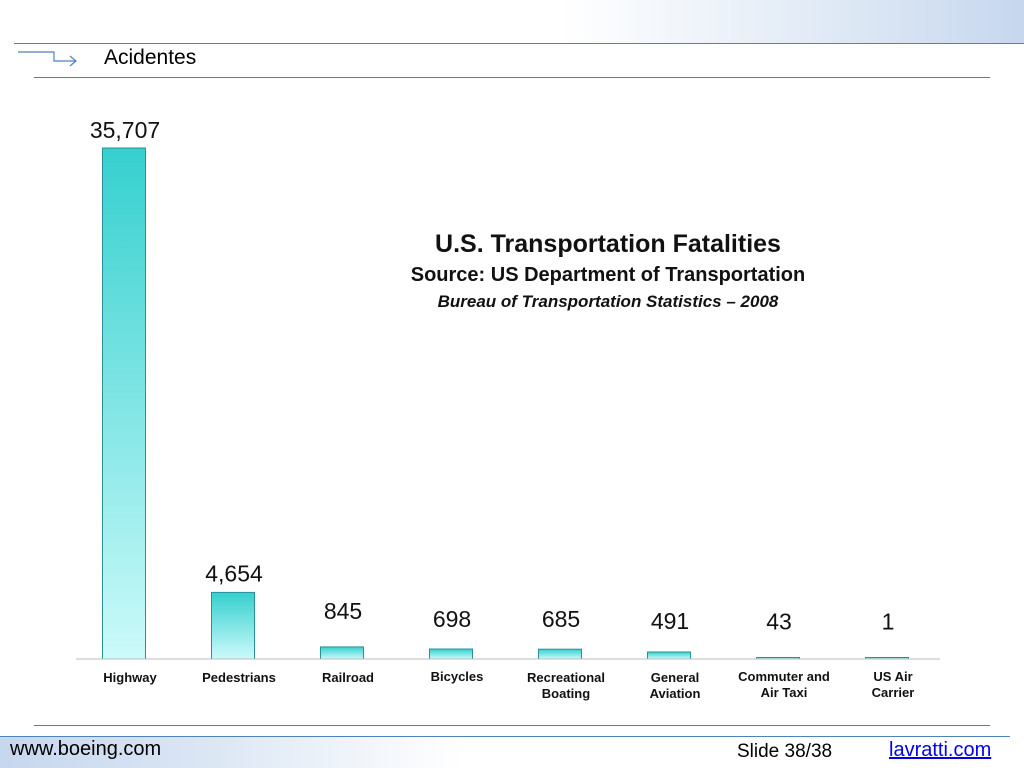 The width and height of the screenshot is (1024, 768). I want to click on top-banner, so click(512, 22).